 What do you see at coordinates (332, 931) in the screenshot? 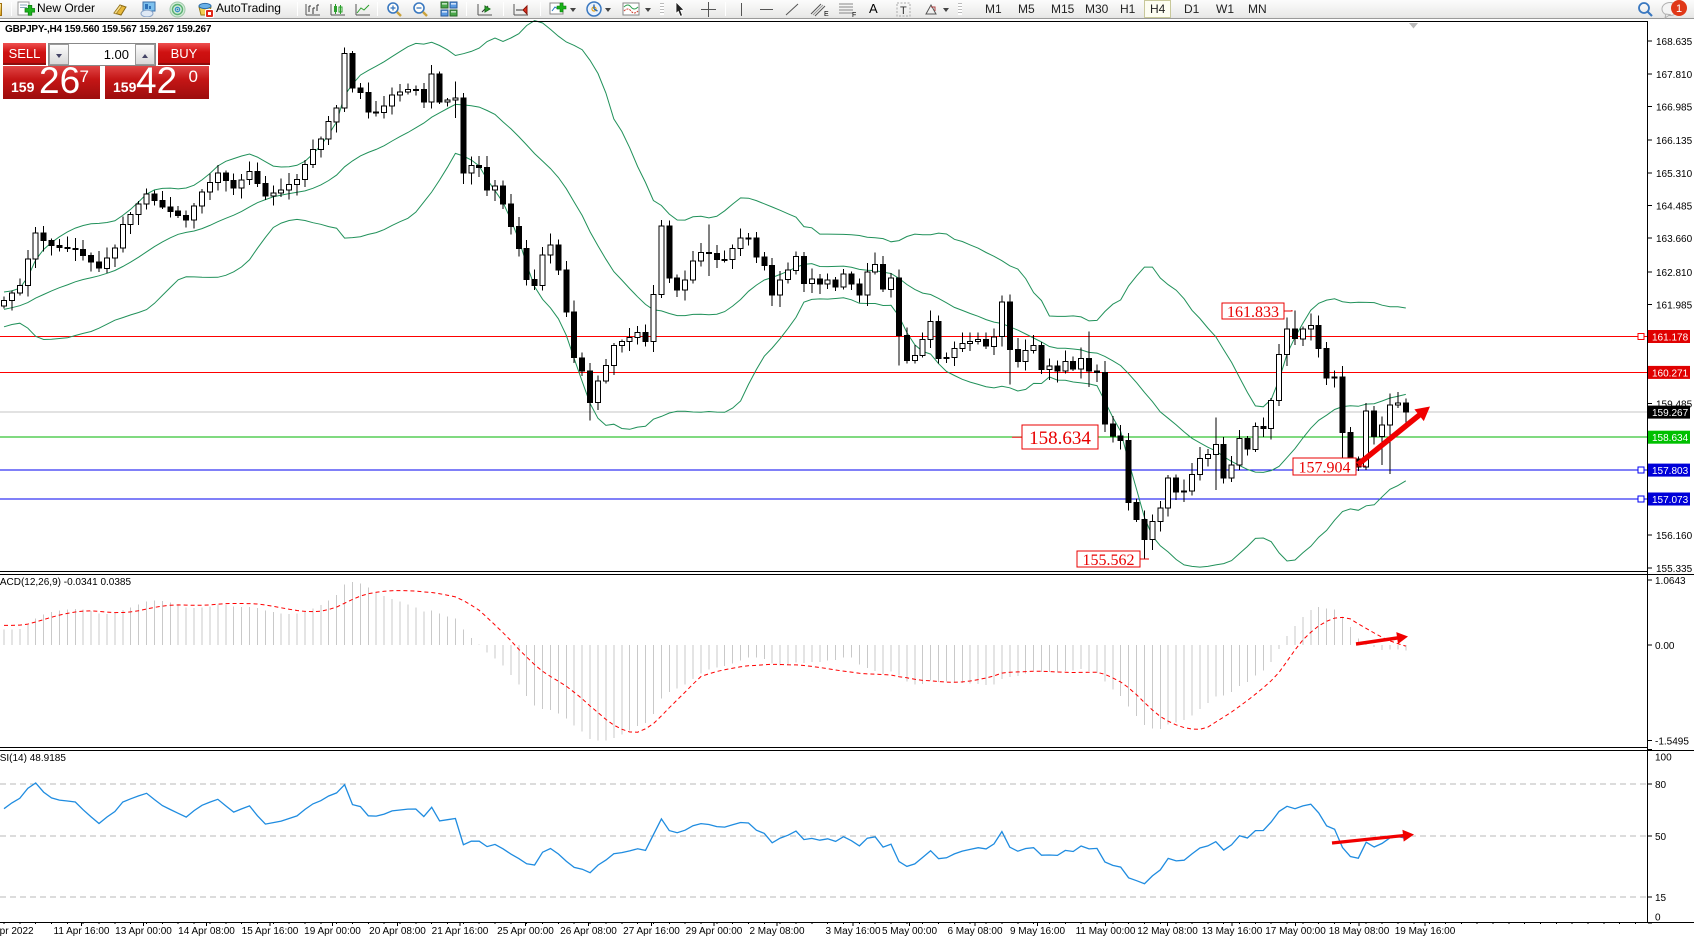
I see `svg-text: 19 Apr 00:00` at bounding box center [332, 931].